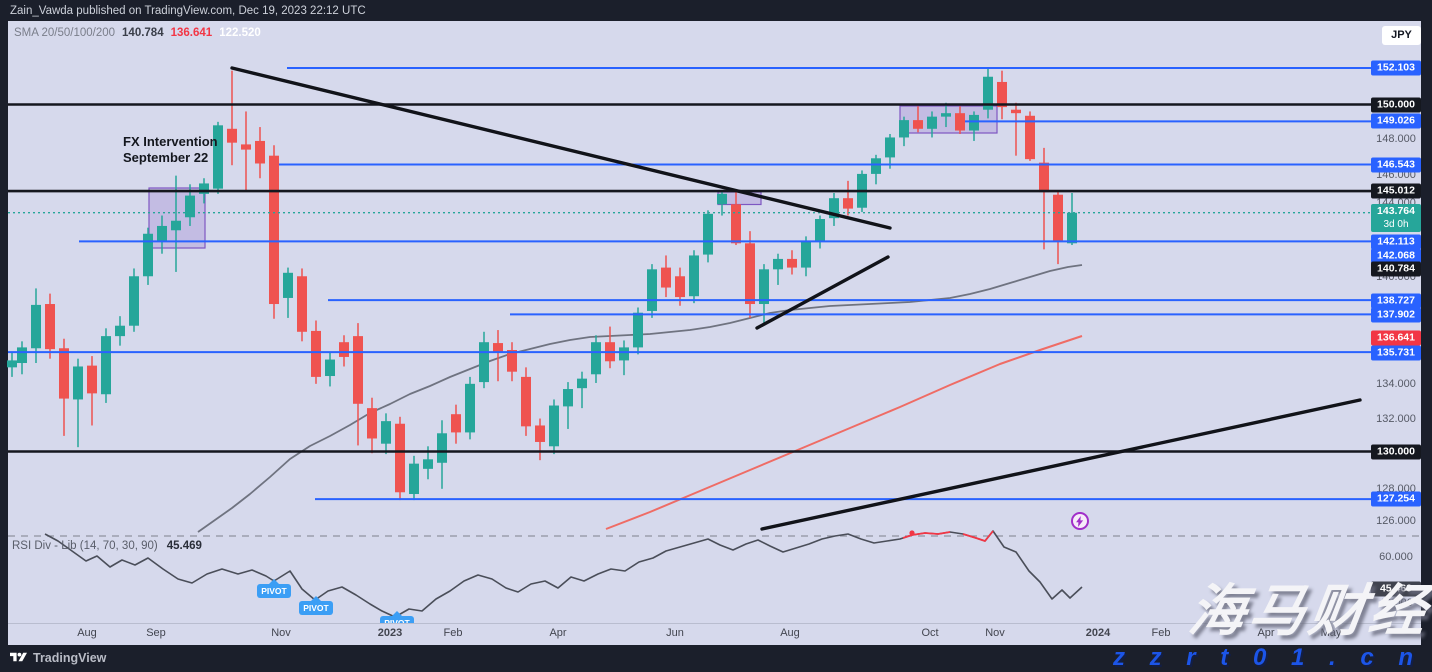  What do you see at coordinates (716, 658) in the screenshot?
I see `footer-bar: TradingView` at bounding box center [716, 658].